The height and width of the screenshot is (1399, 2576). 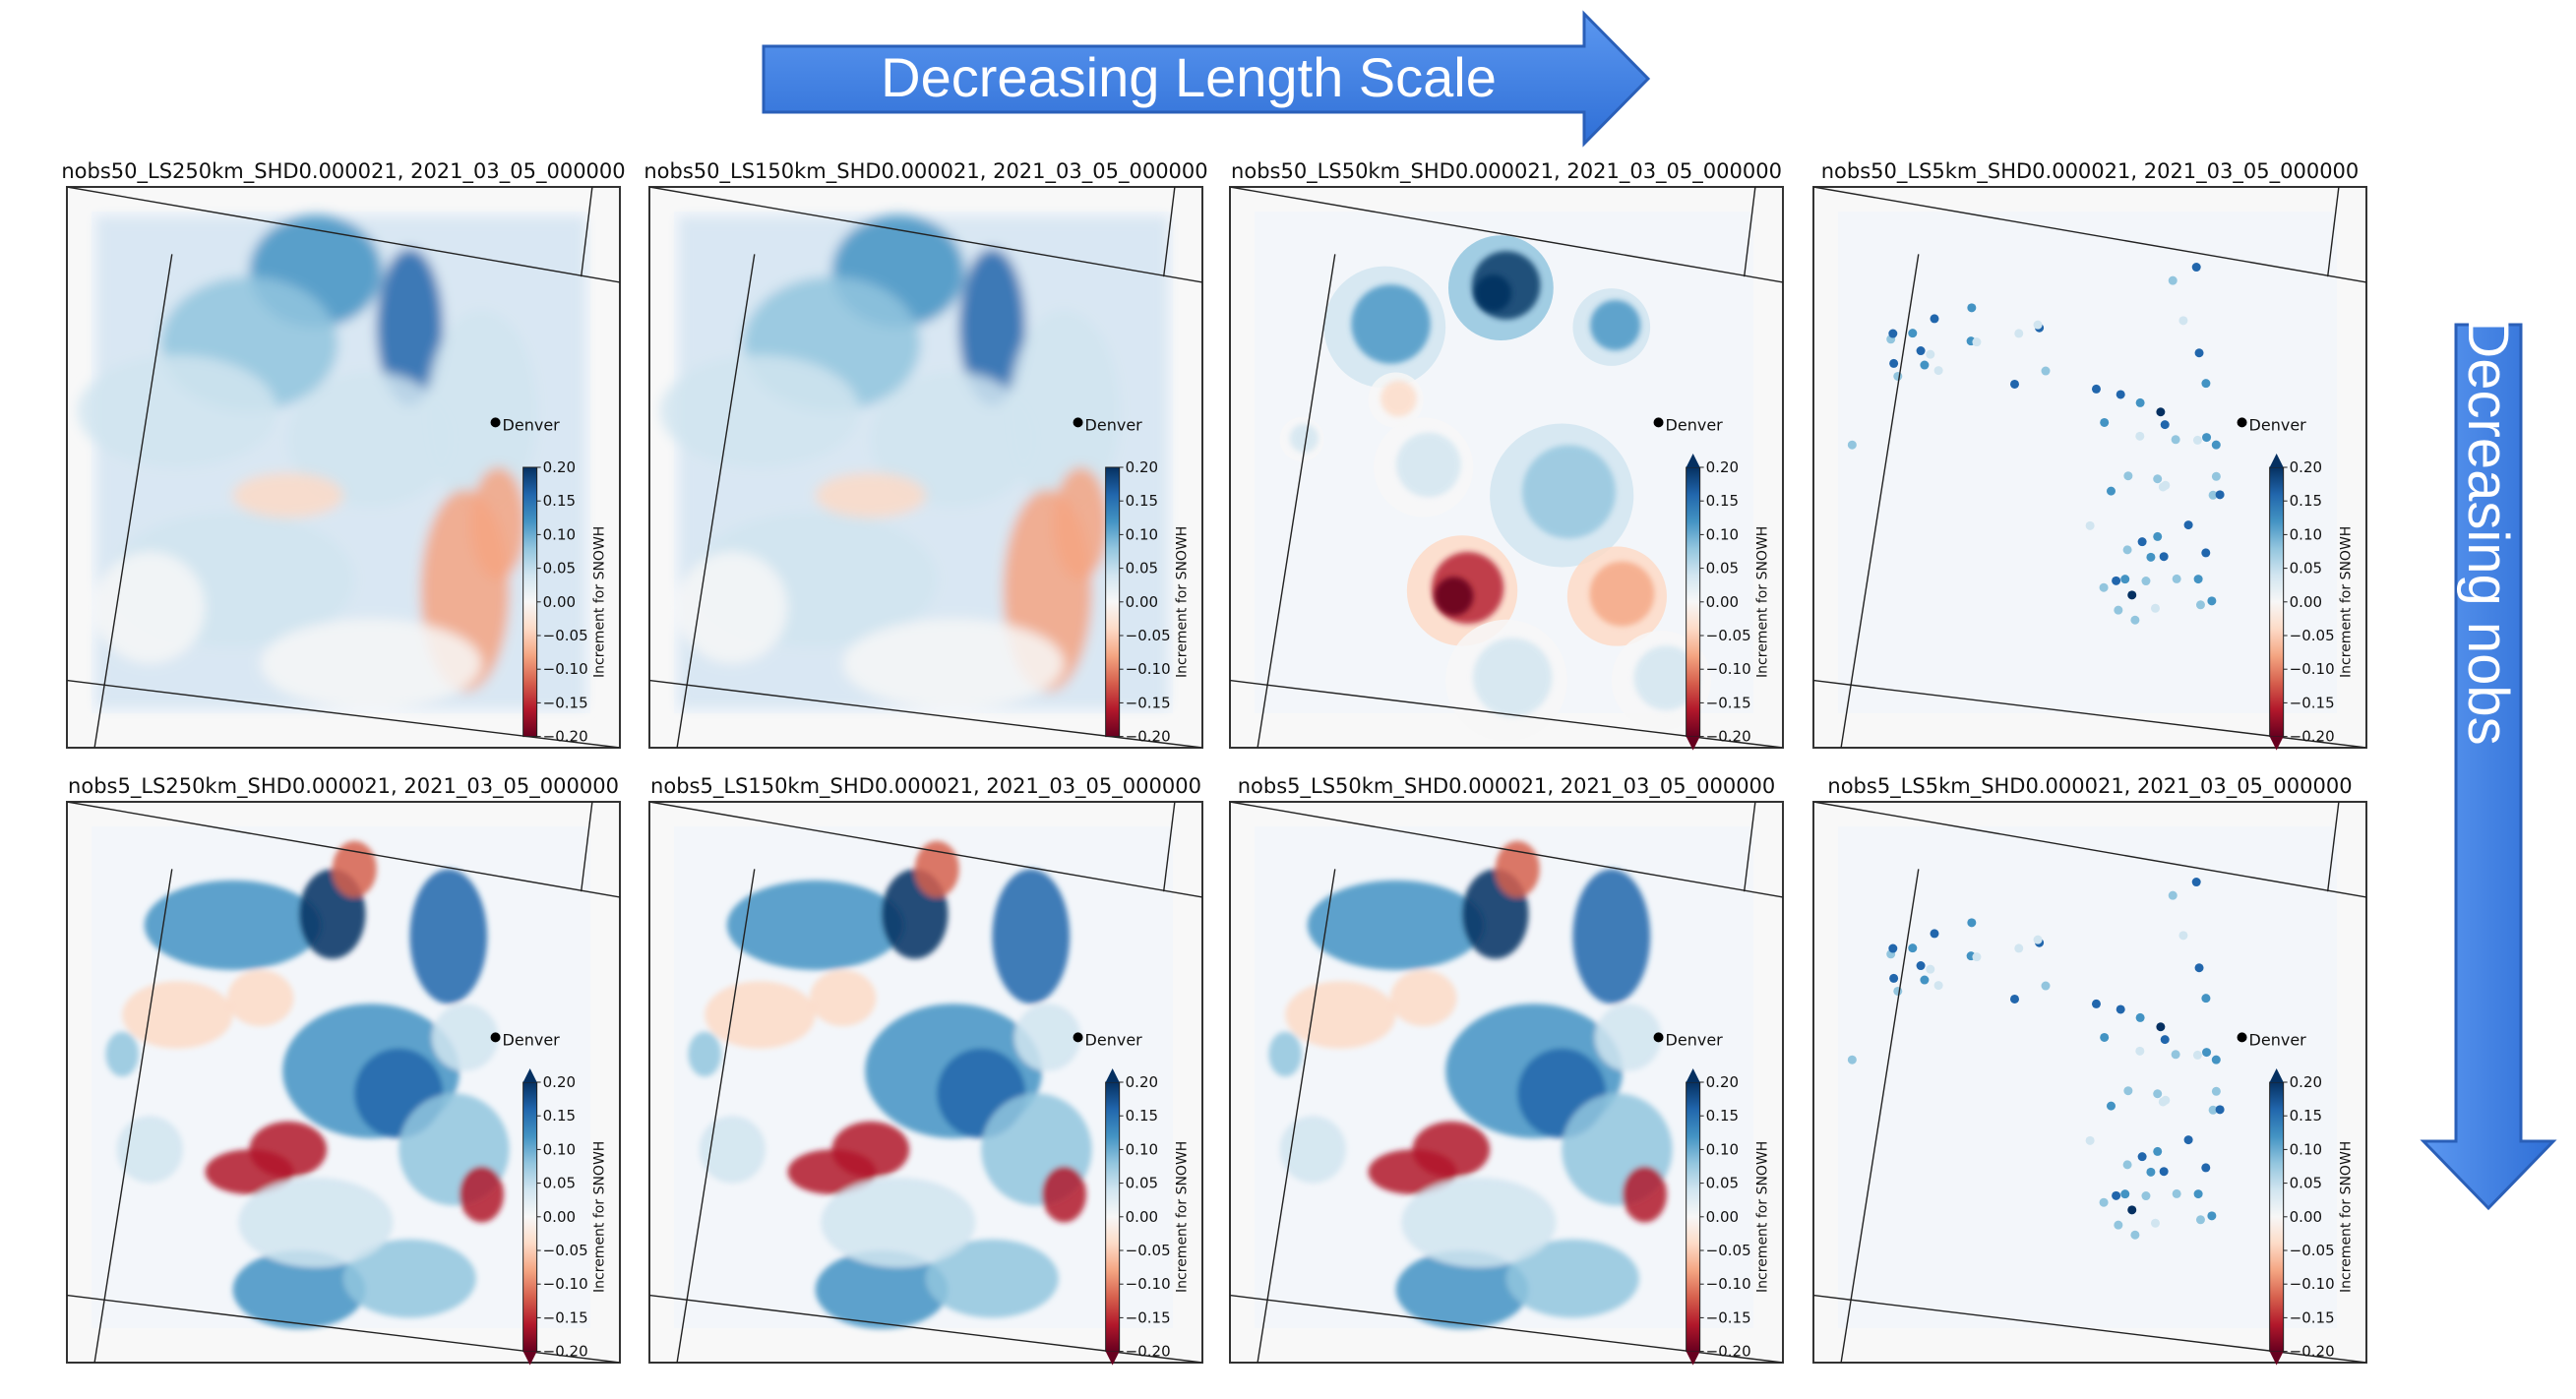 I want to click on down-arrow-shape, so click(x=2488, y=767).